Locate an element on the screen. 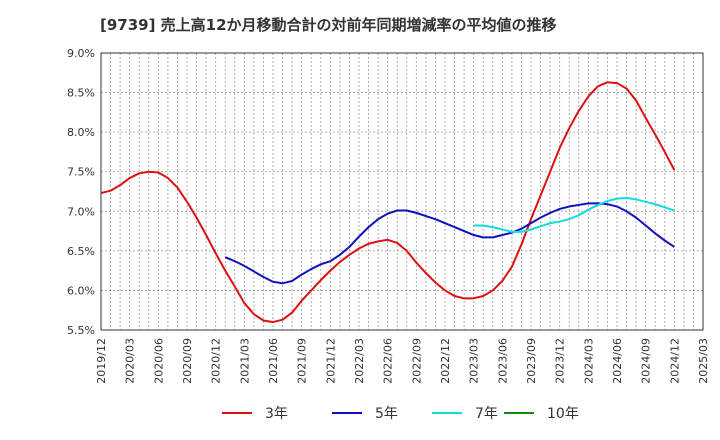  y-tick-label: 6.5% is located at coordinates (81, 251).